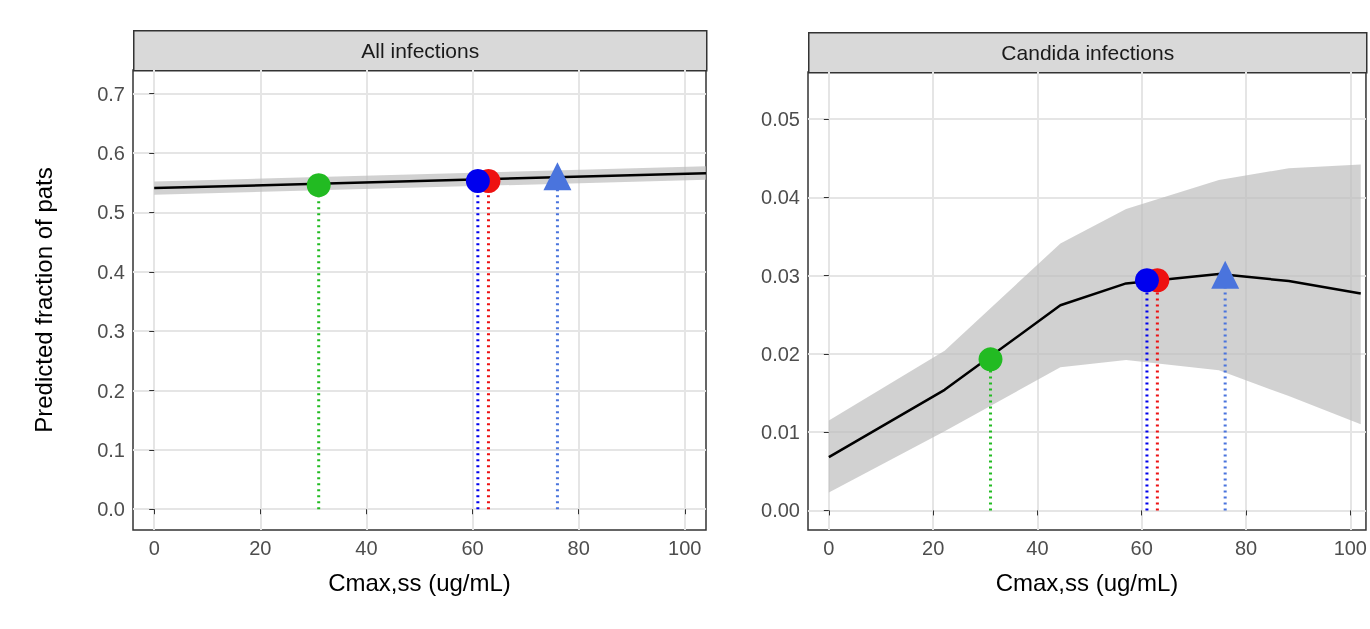  I want to click on y-tick-label: 0.7, so click(111, 93).